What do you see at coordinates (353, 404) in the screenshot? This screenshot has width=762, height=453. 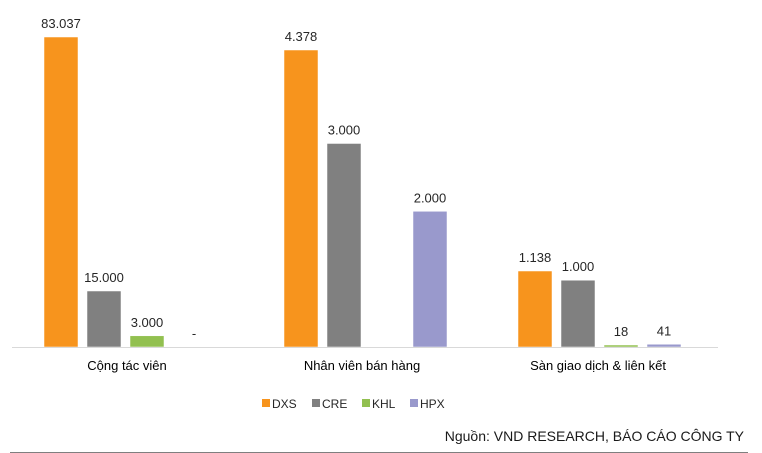 I see `legend: DXS CRE KHL HPX` at bounding box center [353, 404].